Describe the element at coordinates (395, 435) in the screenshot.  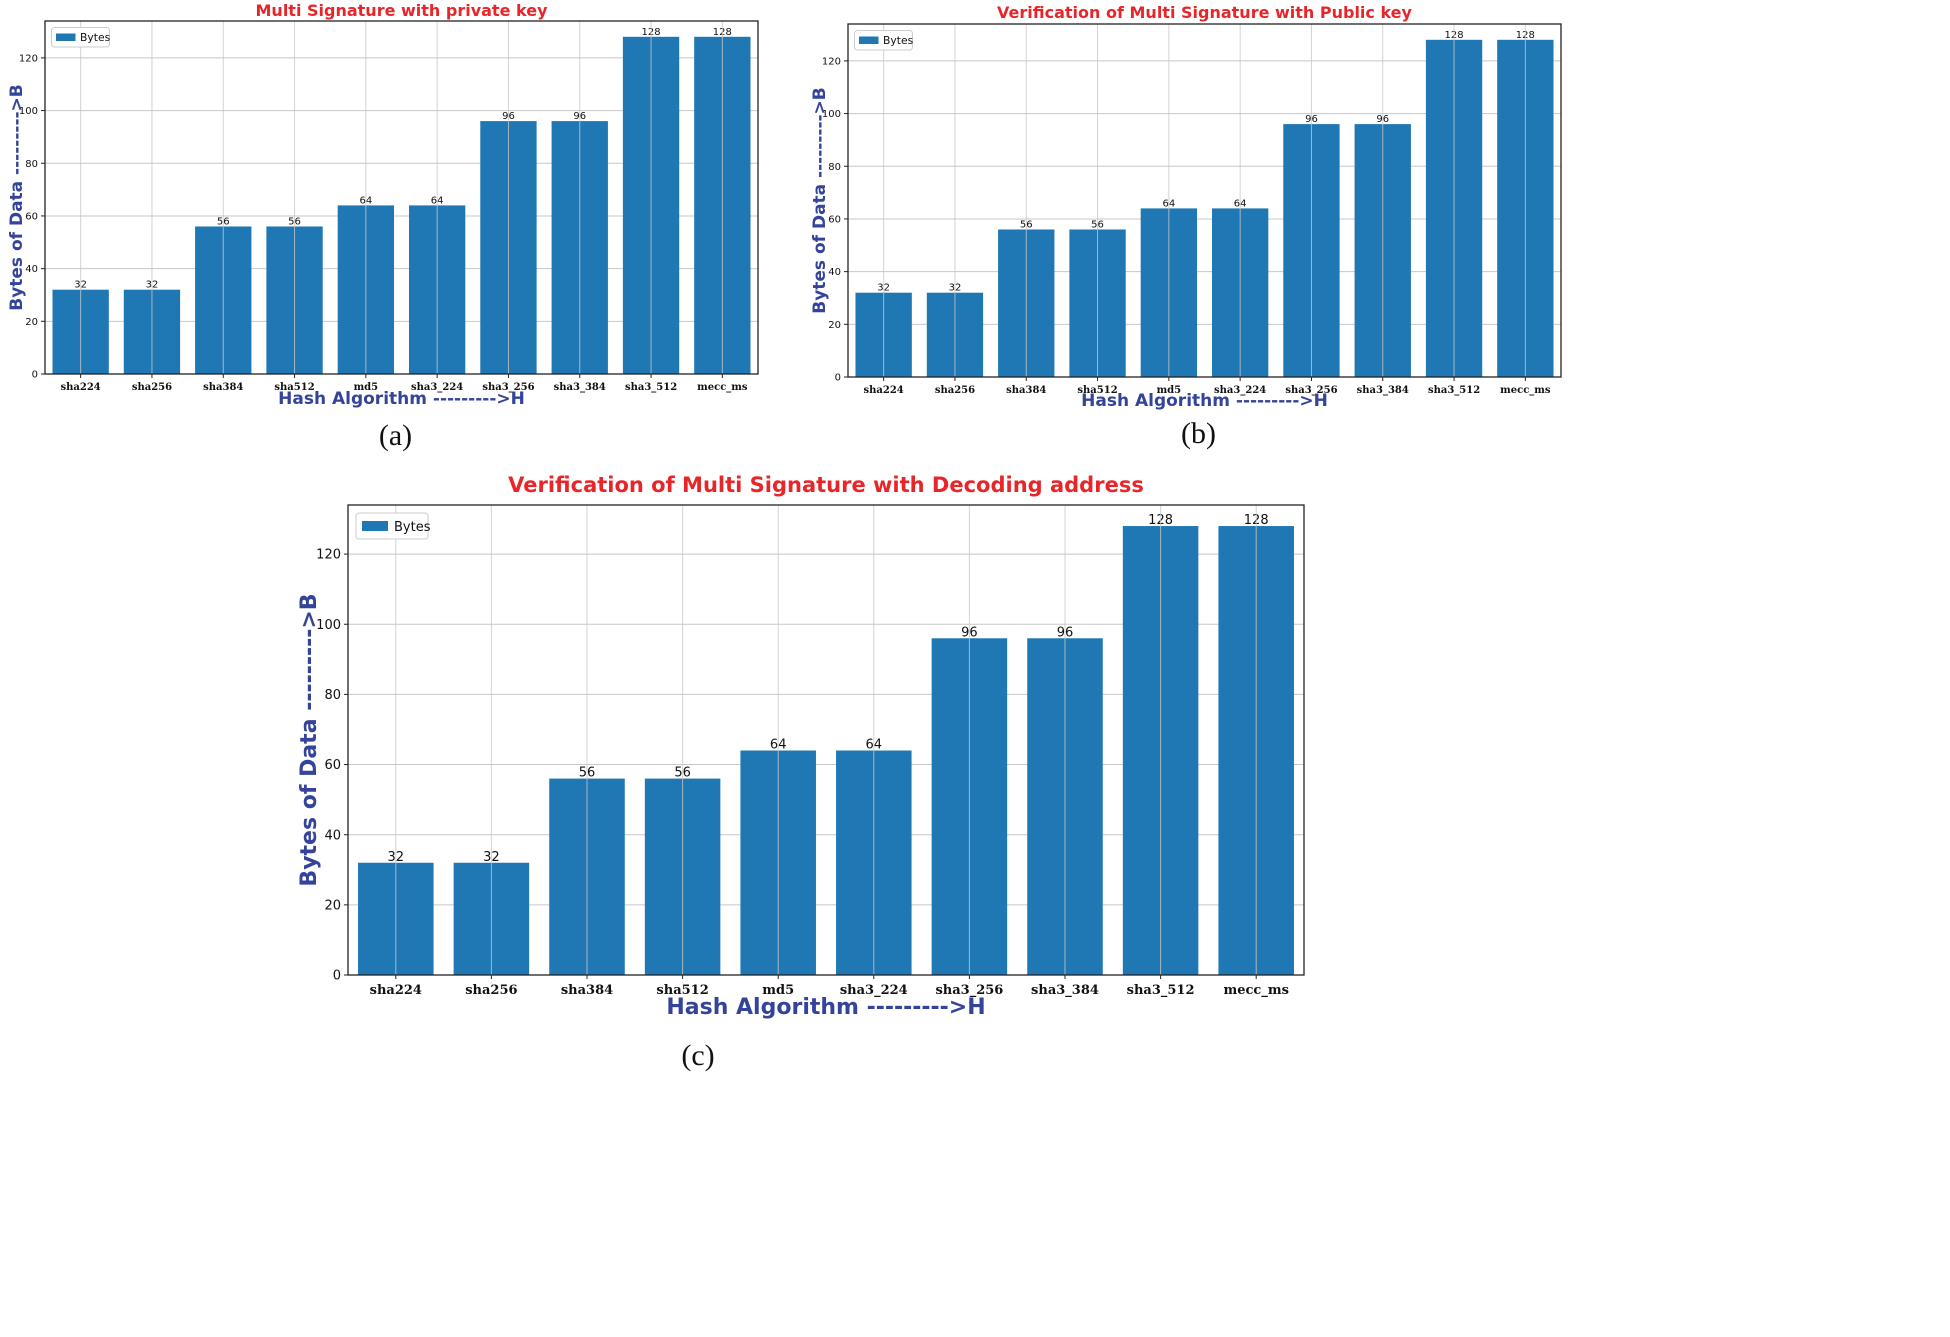
I see `panel-caption: (a)` at that location.